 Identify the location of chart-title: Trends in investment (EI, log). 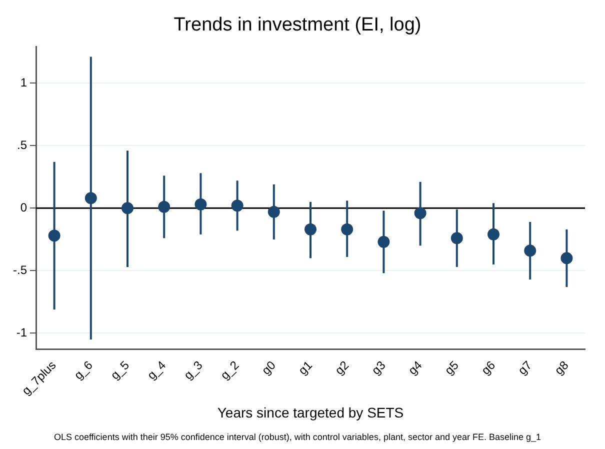
(298, 25).